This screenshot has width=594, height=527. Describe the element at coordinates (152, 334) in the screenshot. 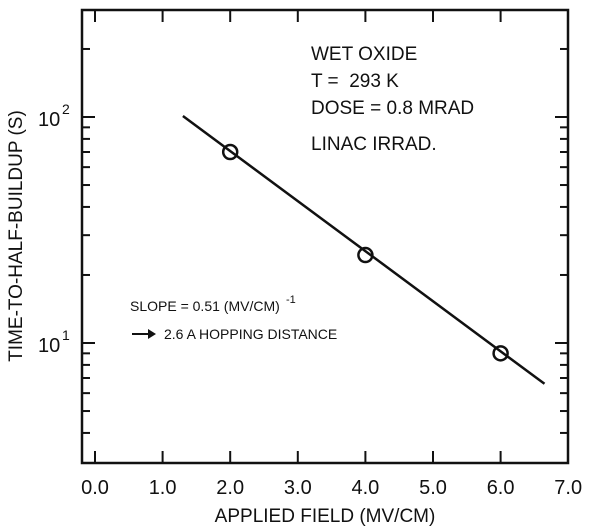

I see `arrow-head-icon` at that location.